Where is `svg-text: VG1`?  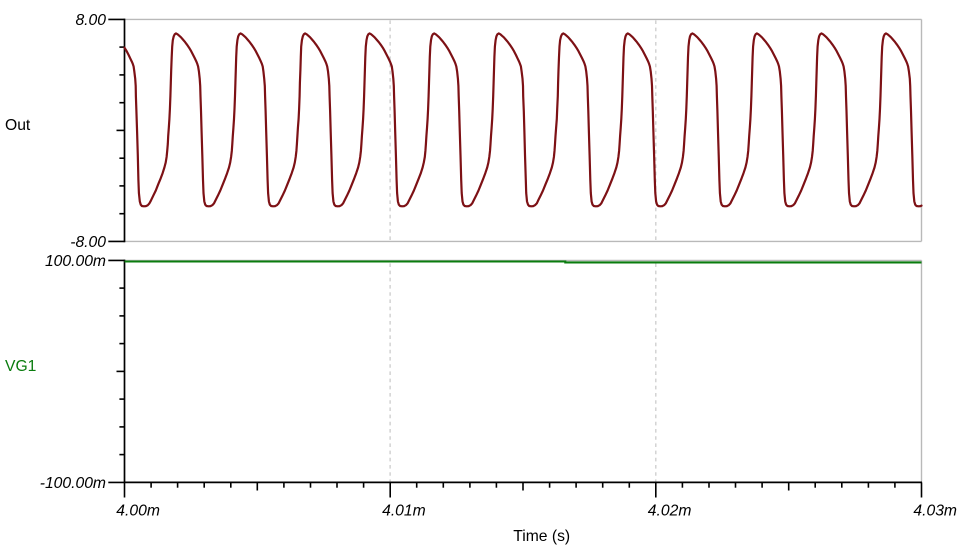 svg-text: VG1 is located at coordinates (20, 366).